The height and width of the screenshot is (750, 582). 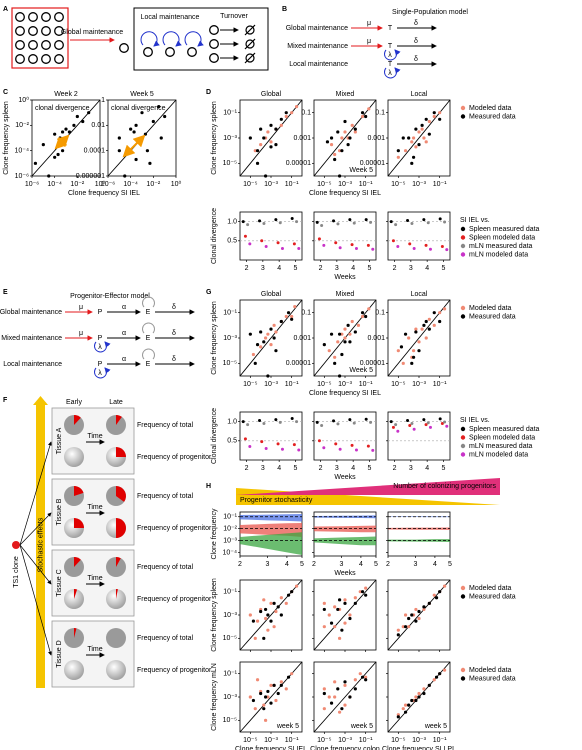 What do you see at coordinates (345, 94) in the screenshot?
I see `panel-title: Mixed` at bounding box center [345, 94].